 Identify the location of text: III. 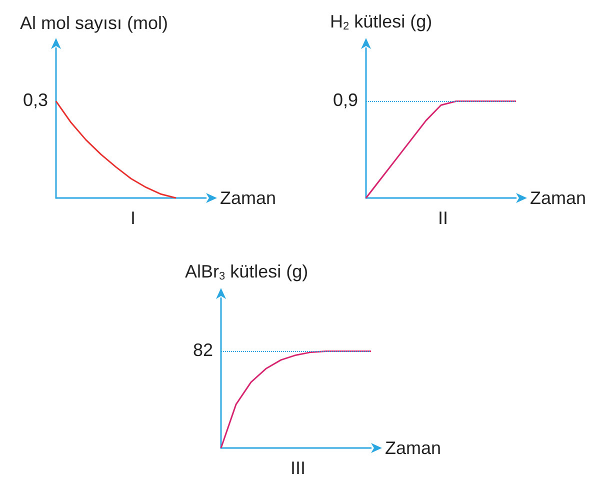
(298, 468).